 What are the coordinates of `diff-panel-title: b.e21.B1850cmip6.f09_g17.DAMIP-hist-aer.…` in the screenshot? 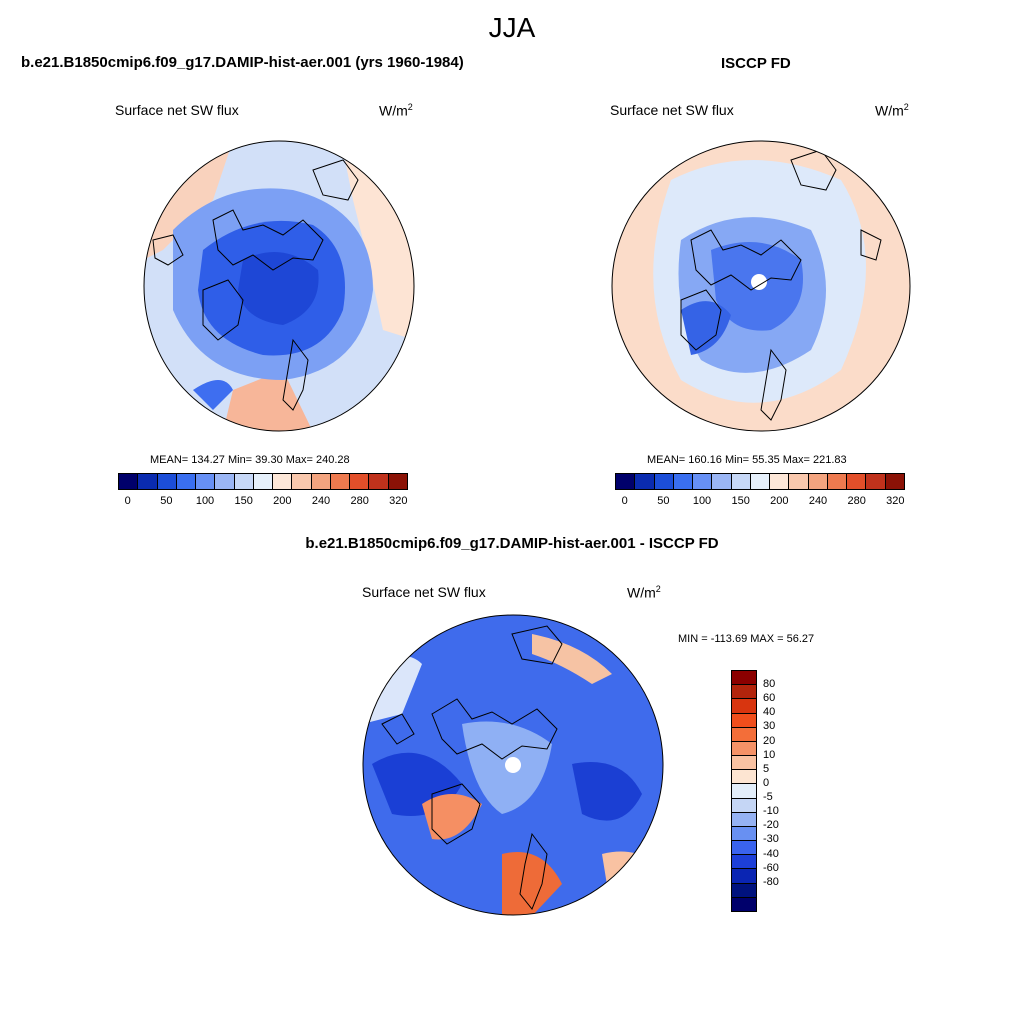 It's located at (512, 543).